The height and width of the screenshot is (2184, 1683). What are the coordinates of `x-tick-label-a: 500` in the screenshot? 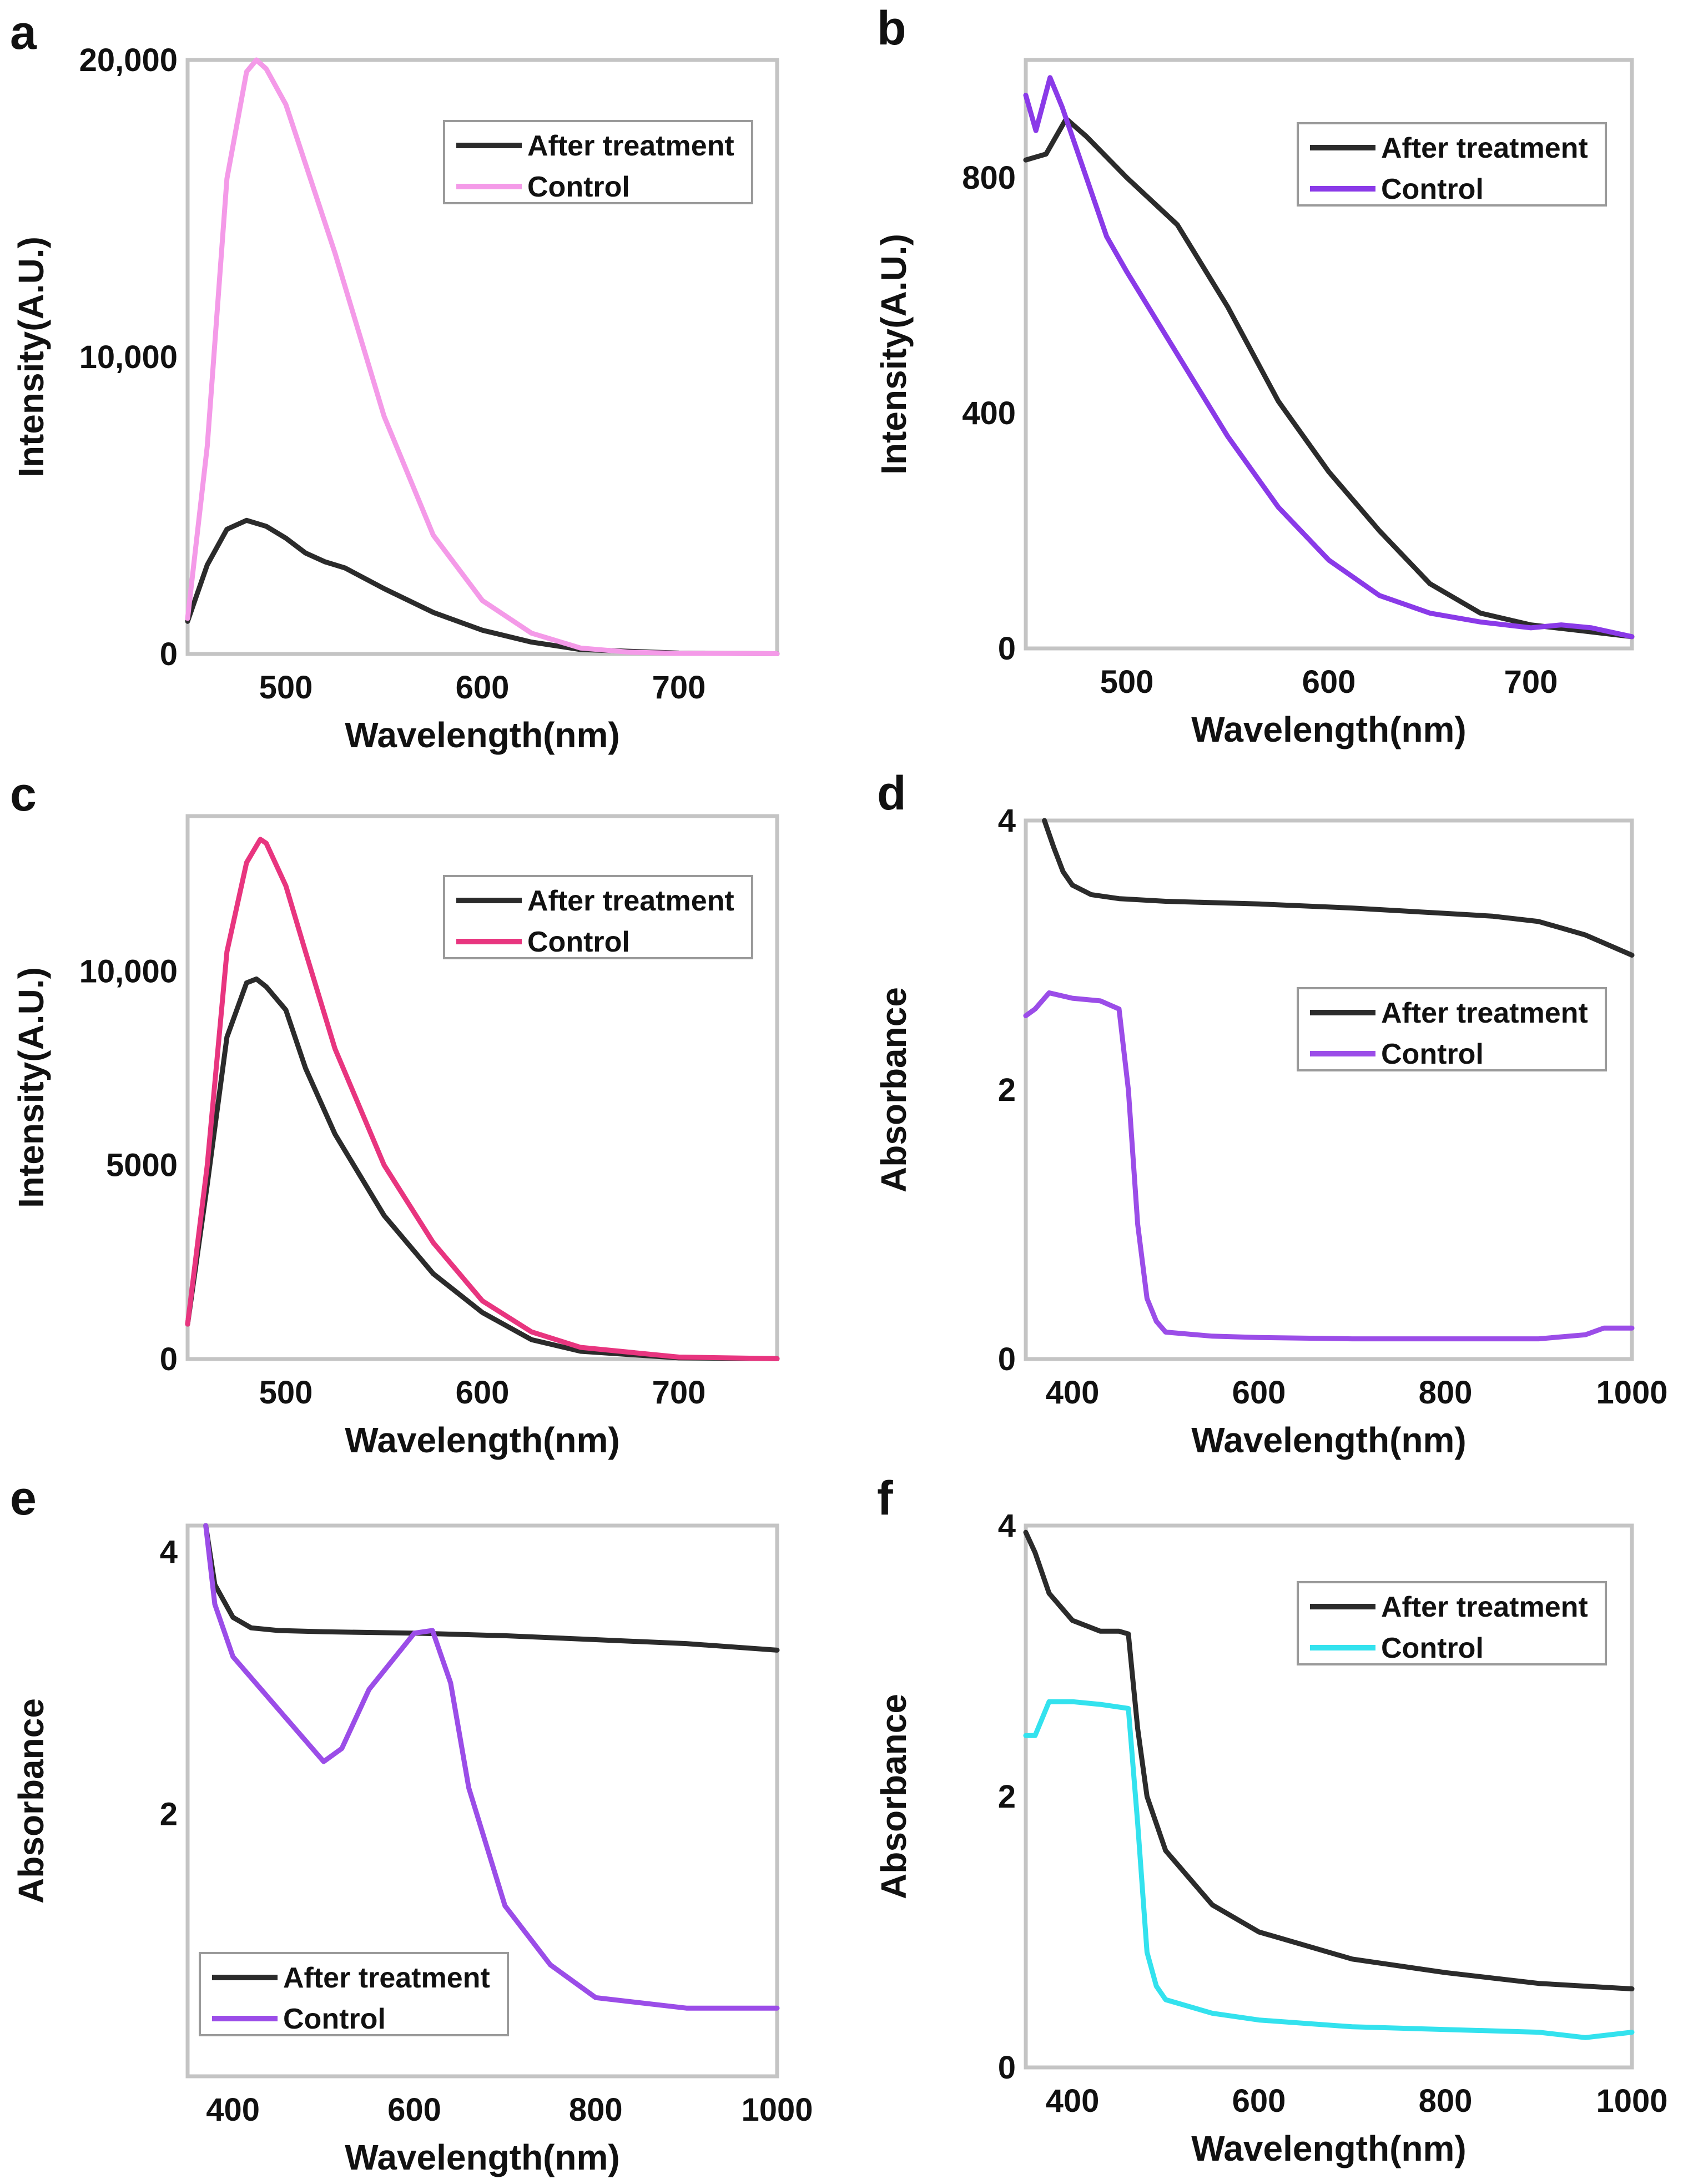 It's located at (286, 688).